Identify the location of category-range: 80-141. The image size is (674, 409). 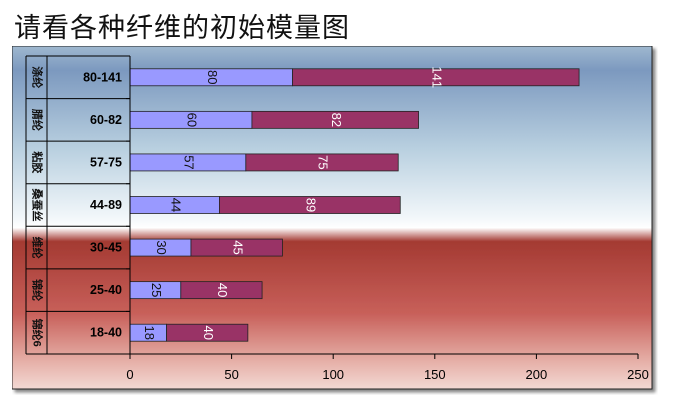
(102, 77).